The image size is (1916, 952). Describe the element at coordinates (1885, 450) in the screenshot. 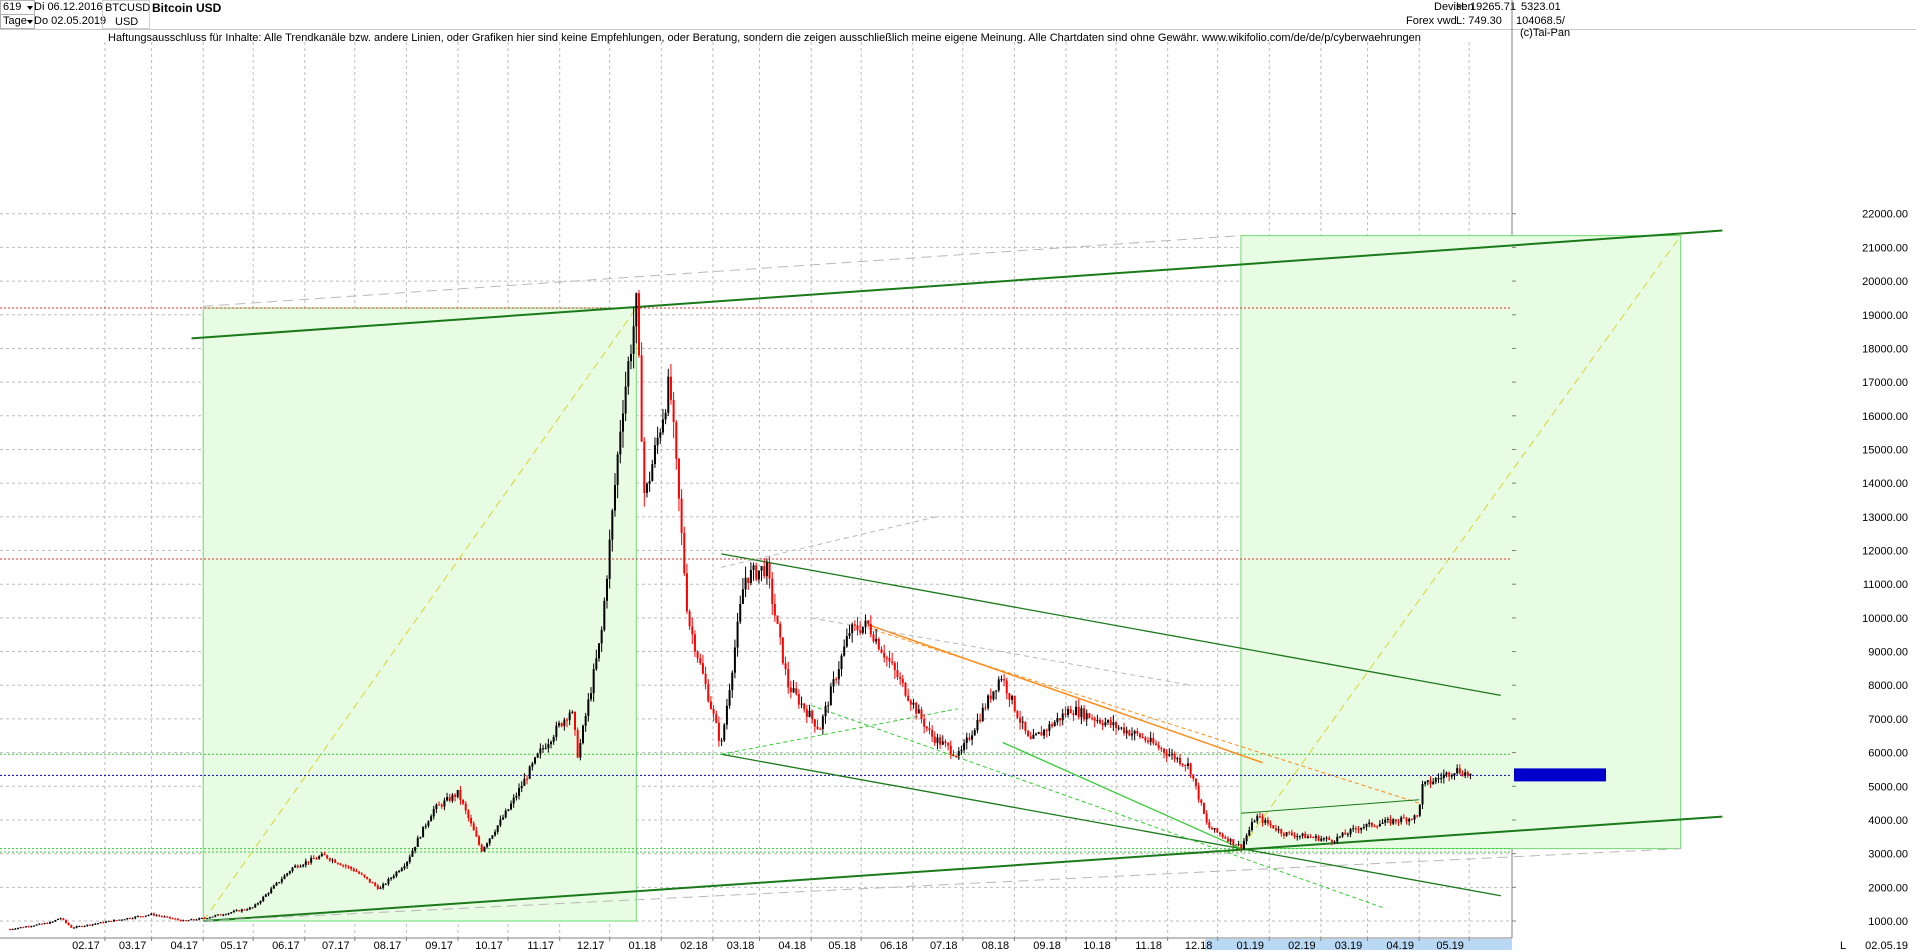

I see `y-tick-label: 15000.00` at that location.